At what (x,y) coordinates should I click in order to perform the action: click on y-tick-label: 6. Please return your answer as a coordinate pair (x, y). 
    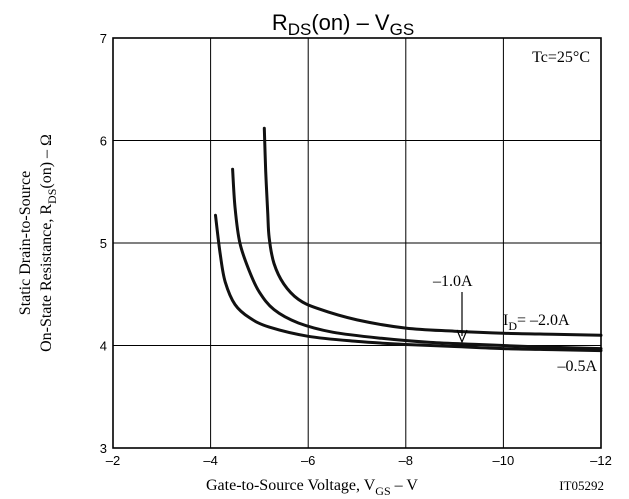
    Looking at the image, I should click on (103, 141).